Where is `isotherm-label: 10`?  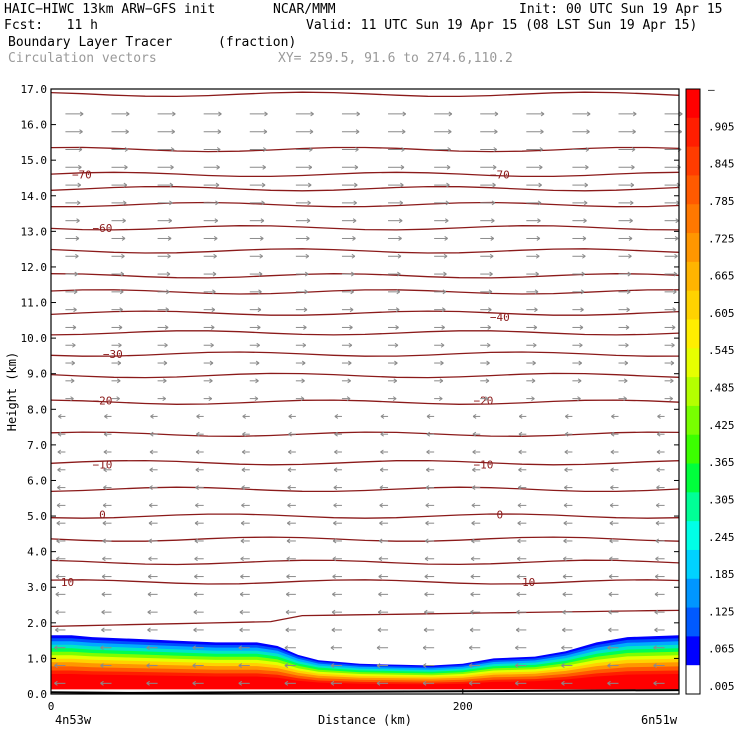 isotherm-label: 10 is located at coordinates (67, 582).